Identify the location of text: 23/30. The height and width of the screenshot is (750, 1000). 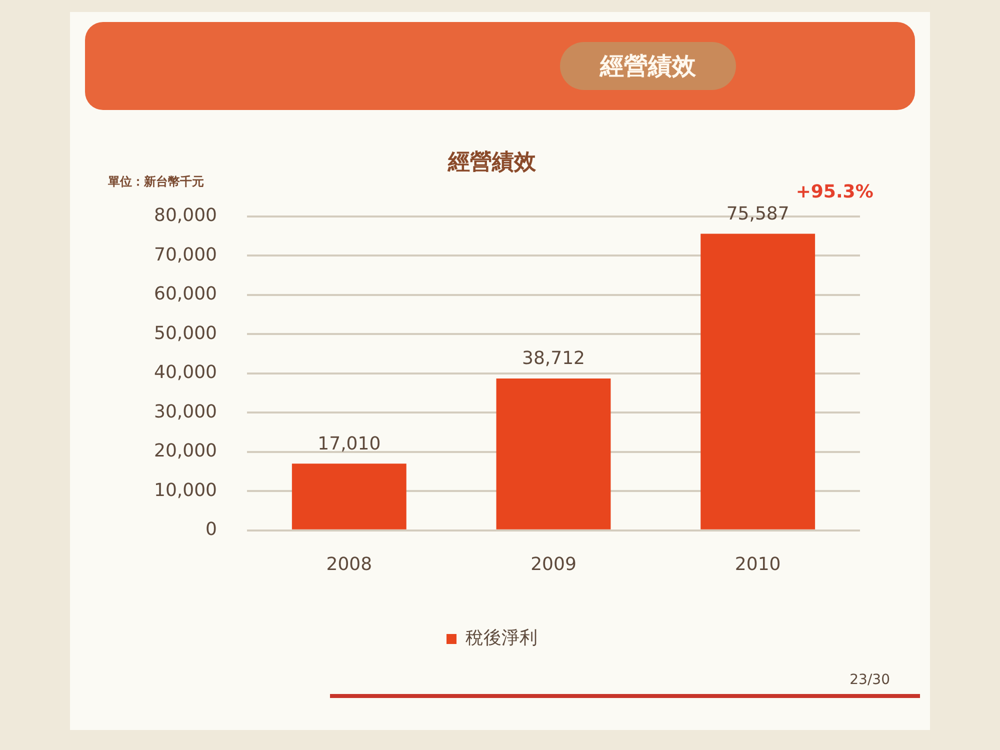
(870, 680).